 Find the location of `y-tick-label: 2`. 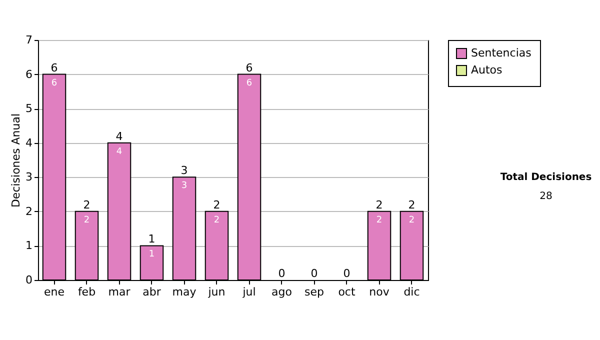

y-tick-label: 2 is located at coordinates (29, 211).